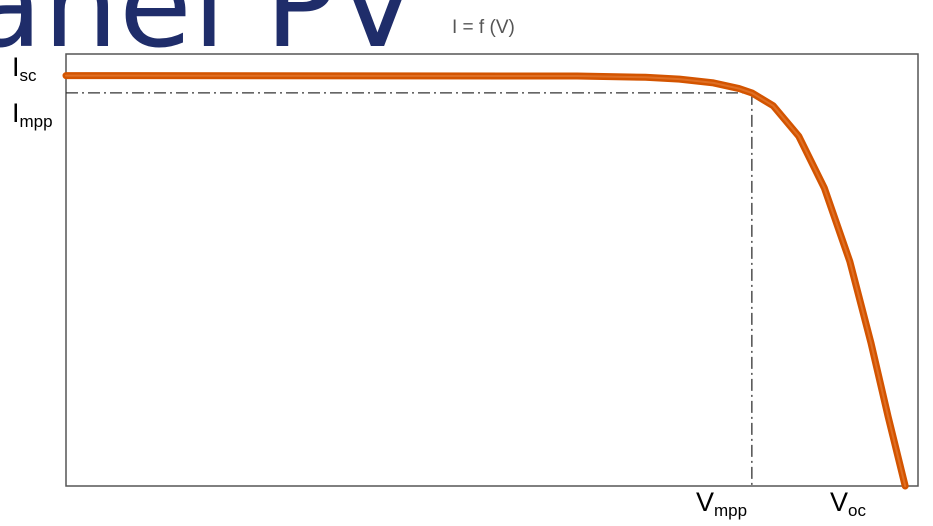 The height and width of the screenshot is (526, 933). I want to click on x-tick-vmpp: Vmpp, so click(722, 503).